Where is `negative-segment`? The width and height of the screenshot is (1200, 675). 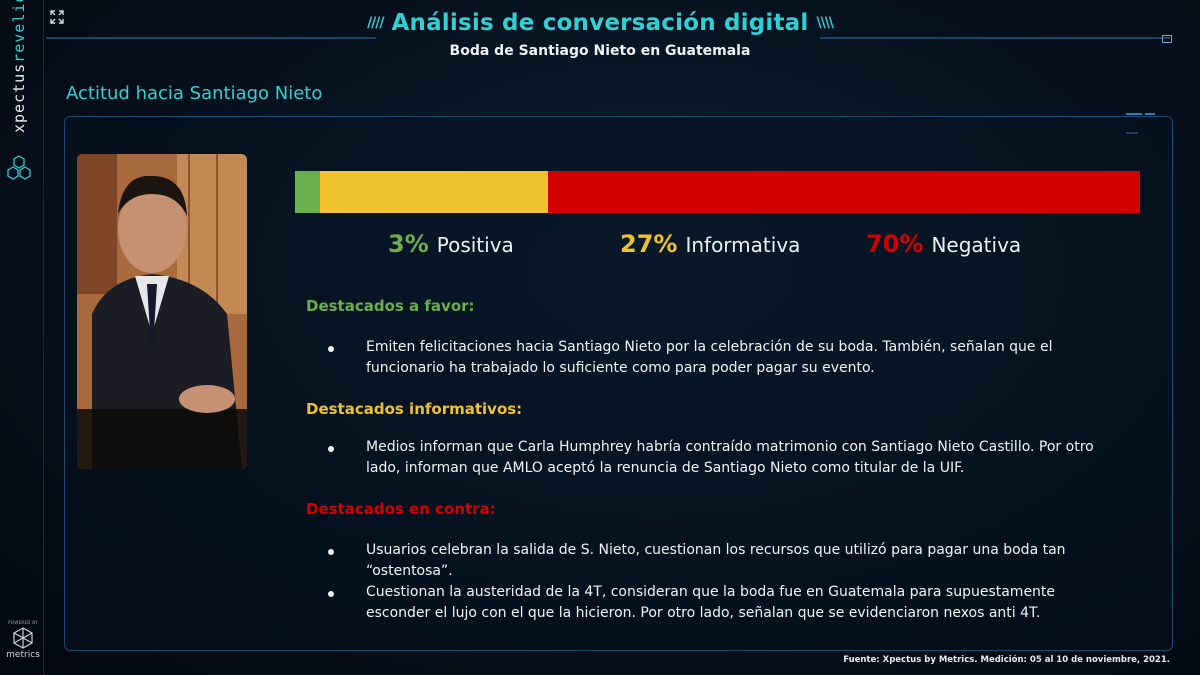 negative-segment is located at coordinates (844, 192).